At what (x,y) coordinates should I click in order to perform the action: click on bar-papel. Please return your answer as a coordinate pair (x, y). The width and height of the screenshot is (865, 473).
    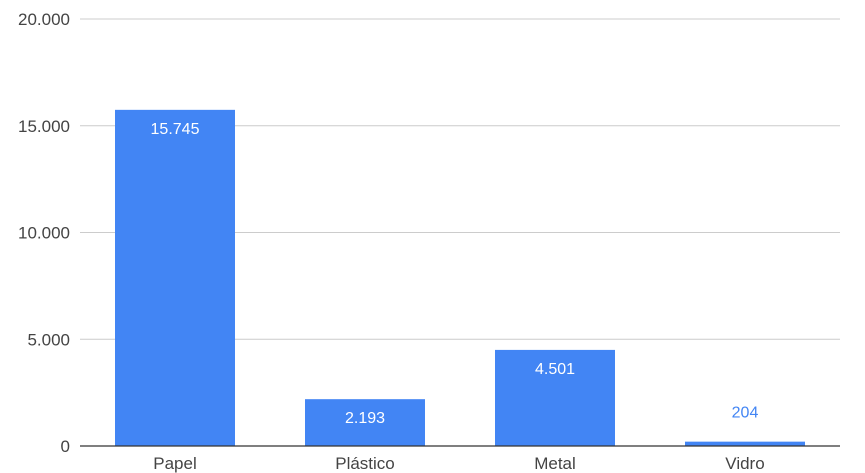
    Looking at the image, I should click on (175, 278).